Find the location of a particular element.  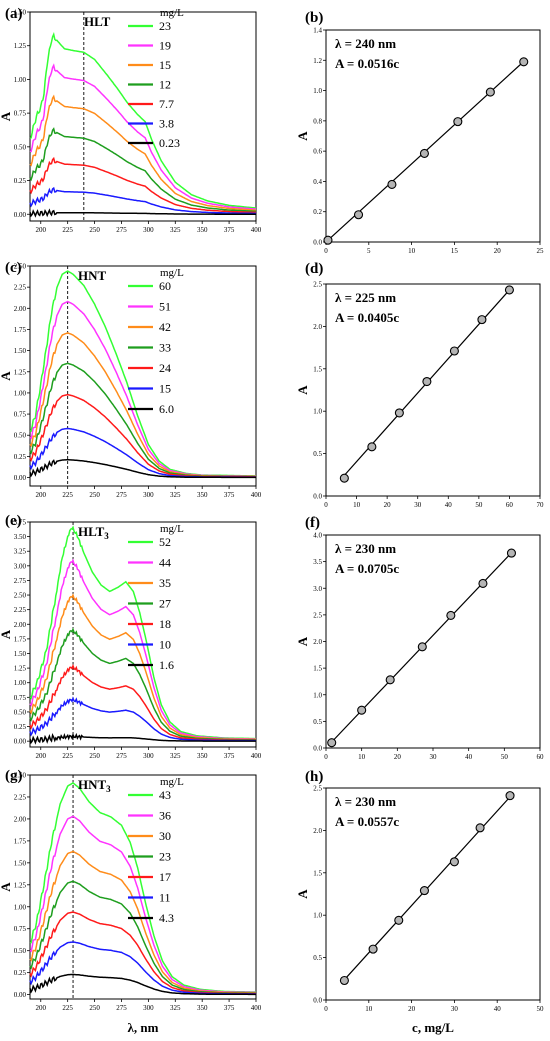

wavelength-annotation: λ = 230 nm is located at coordinates (365, 801).